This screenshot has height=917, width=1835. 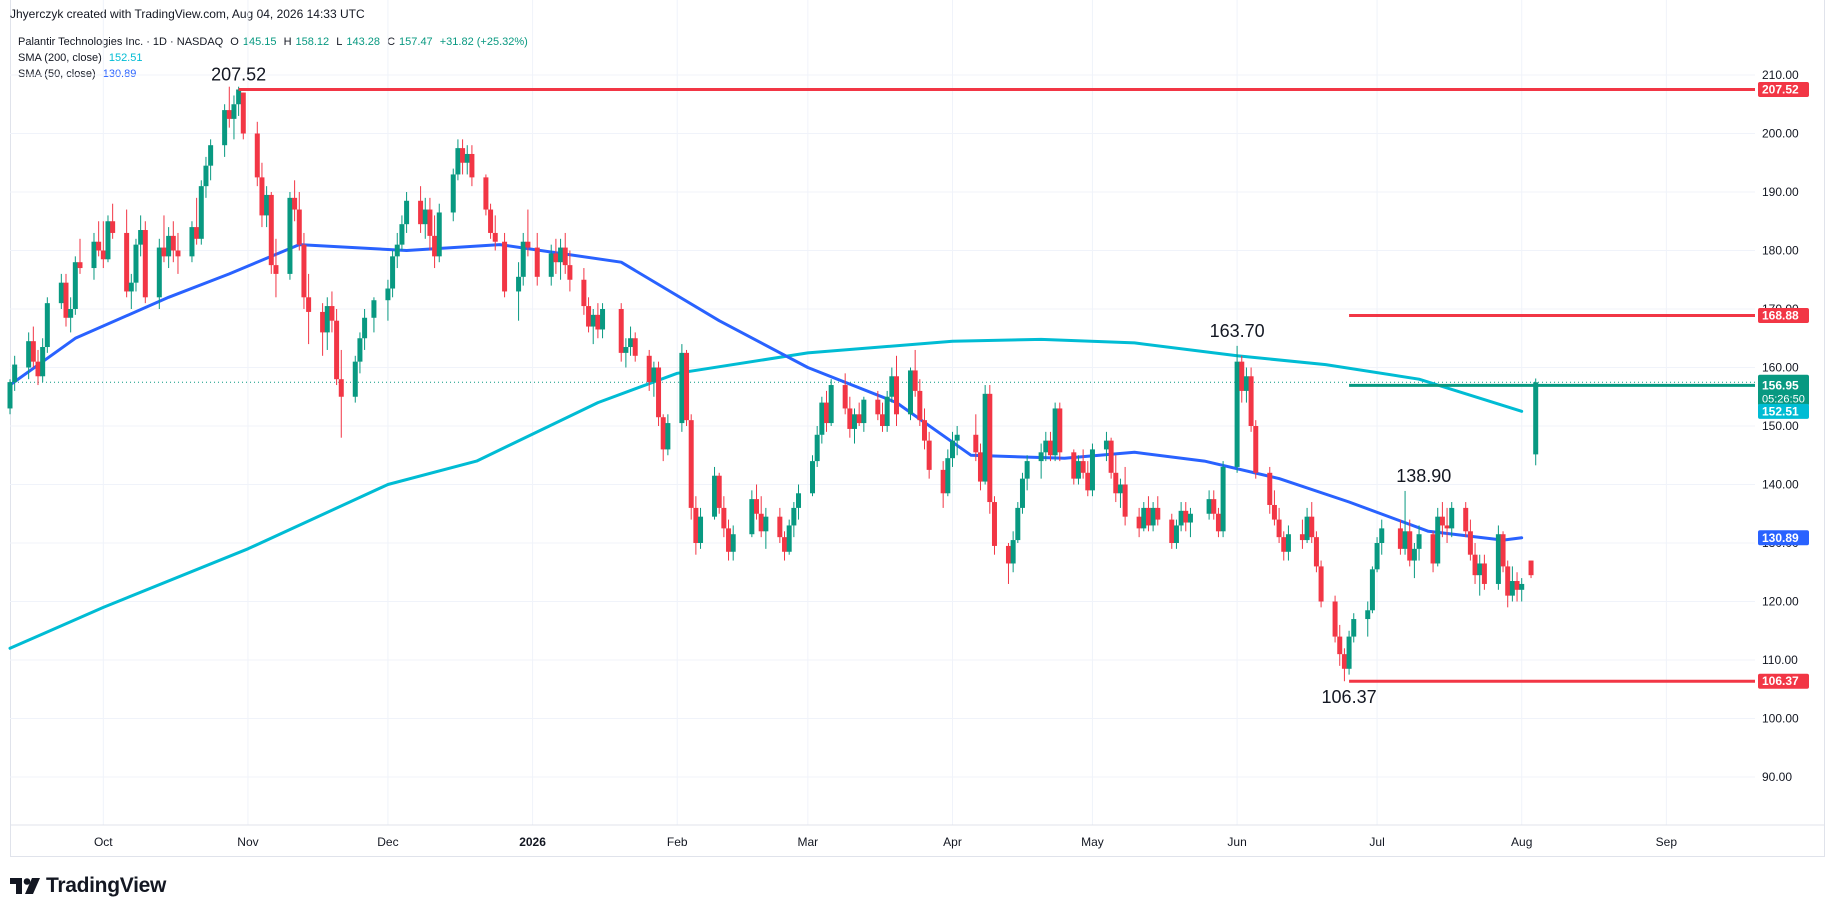 I want to click on x-tick-label: Feb, so click(x=677, y=842).